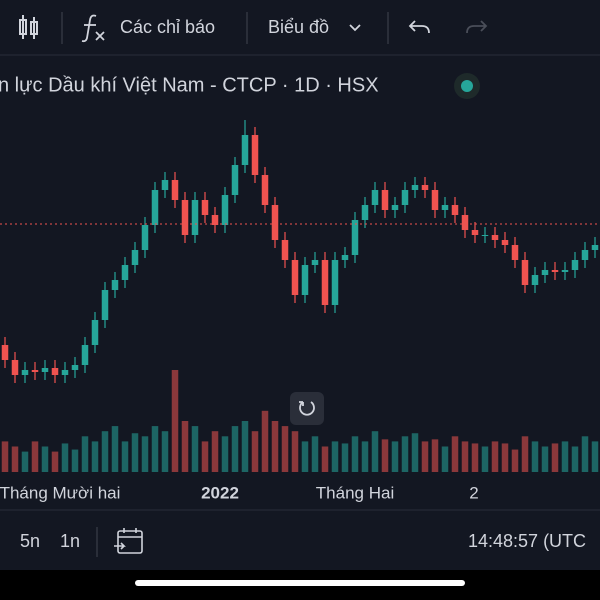 This screenshot has width=600, height=600. What do you see at coordinates (477, 27) in the screenshot?
I see `redo-icon` at bounding box center [477, 27].